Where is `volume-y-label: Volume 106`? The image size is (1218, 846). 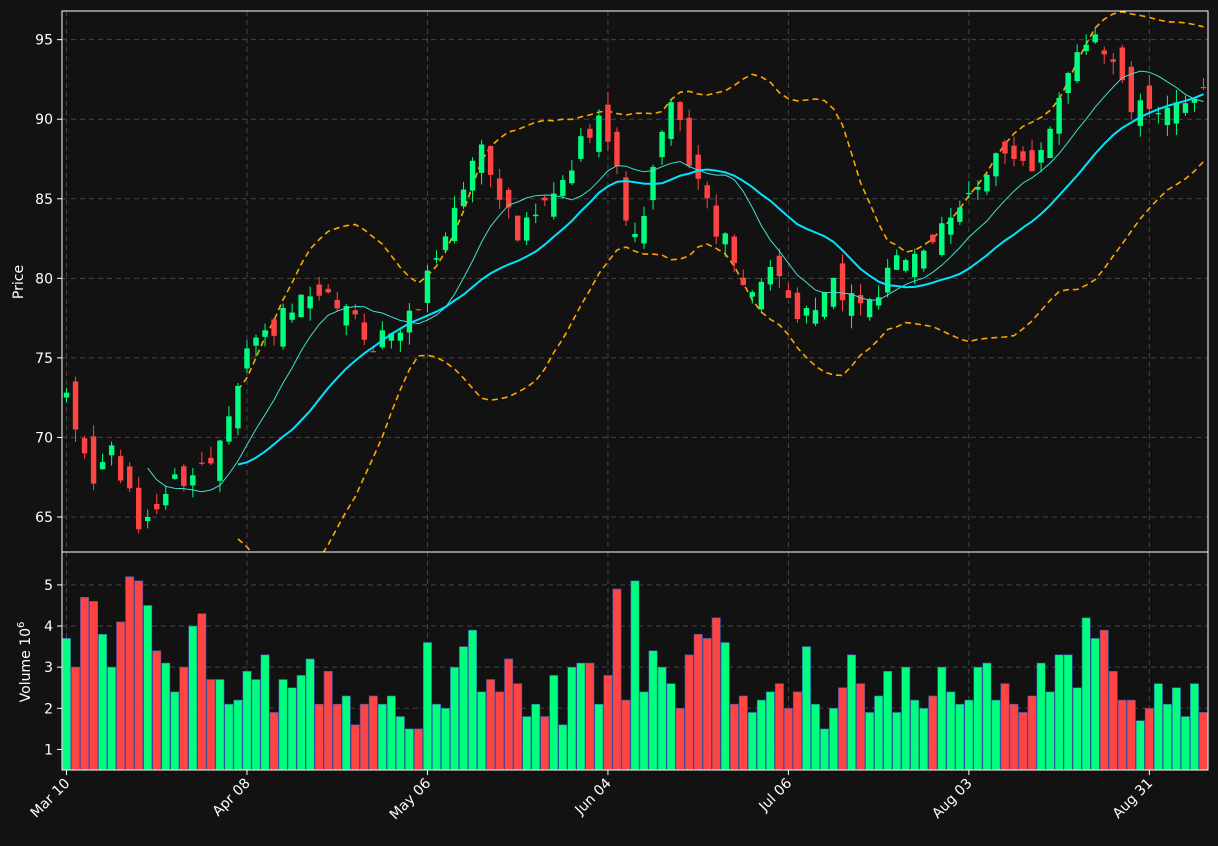 volume-y-label: Volume 106 is located at coordinates (25, 662).